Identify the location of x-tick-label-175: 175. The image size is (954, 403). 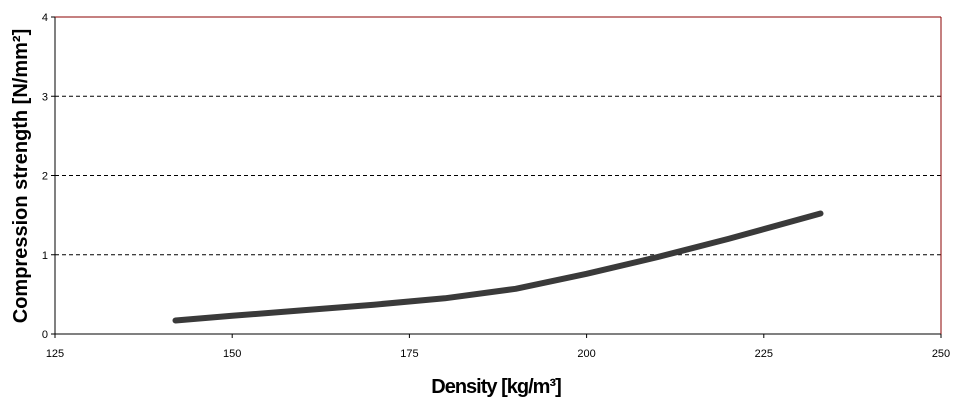
(409, 354).